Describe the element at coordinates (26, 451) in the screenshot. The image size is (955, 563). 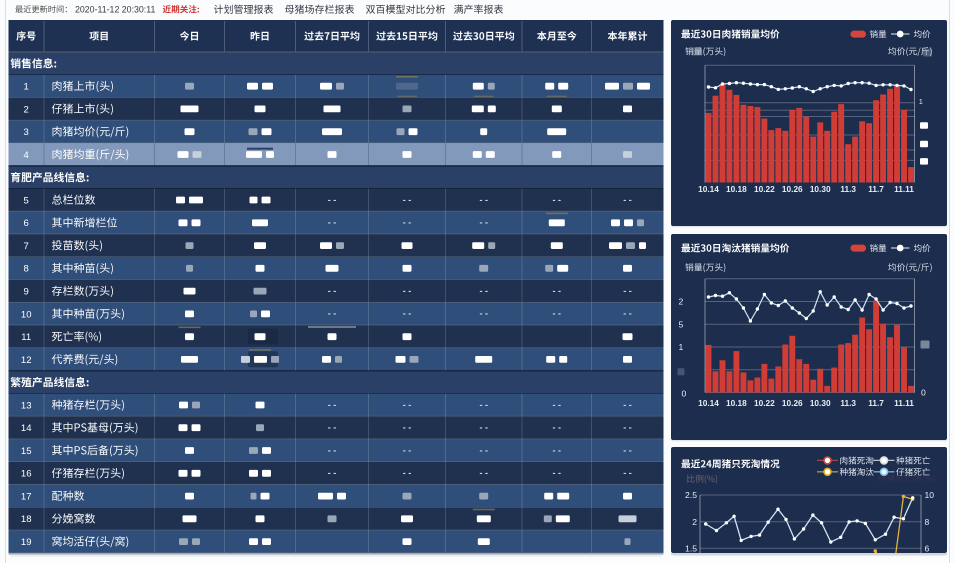
I see `svg-text: 15` at that location.